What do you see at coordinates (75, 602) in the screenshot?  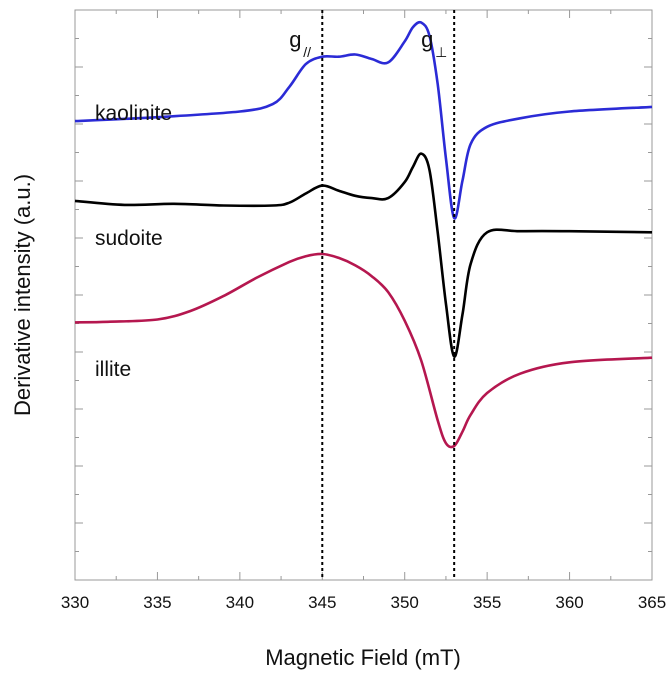 I see `x-tick-label: 330` at bounding box center [75, 602].